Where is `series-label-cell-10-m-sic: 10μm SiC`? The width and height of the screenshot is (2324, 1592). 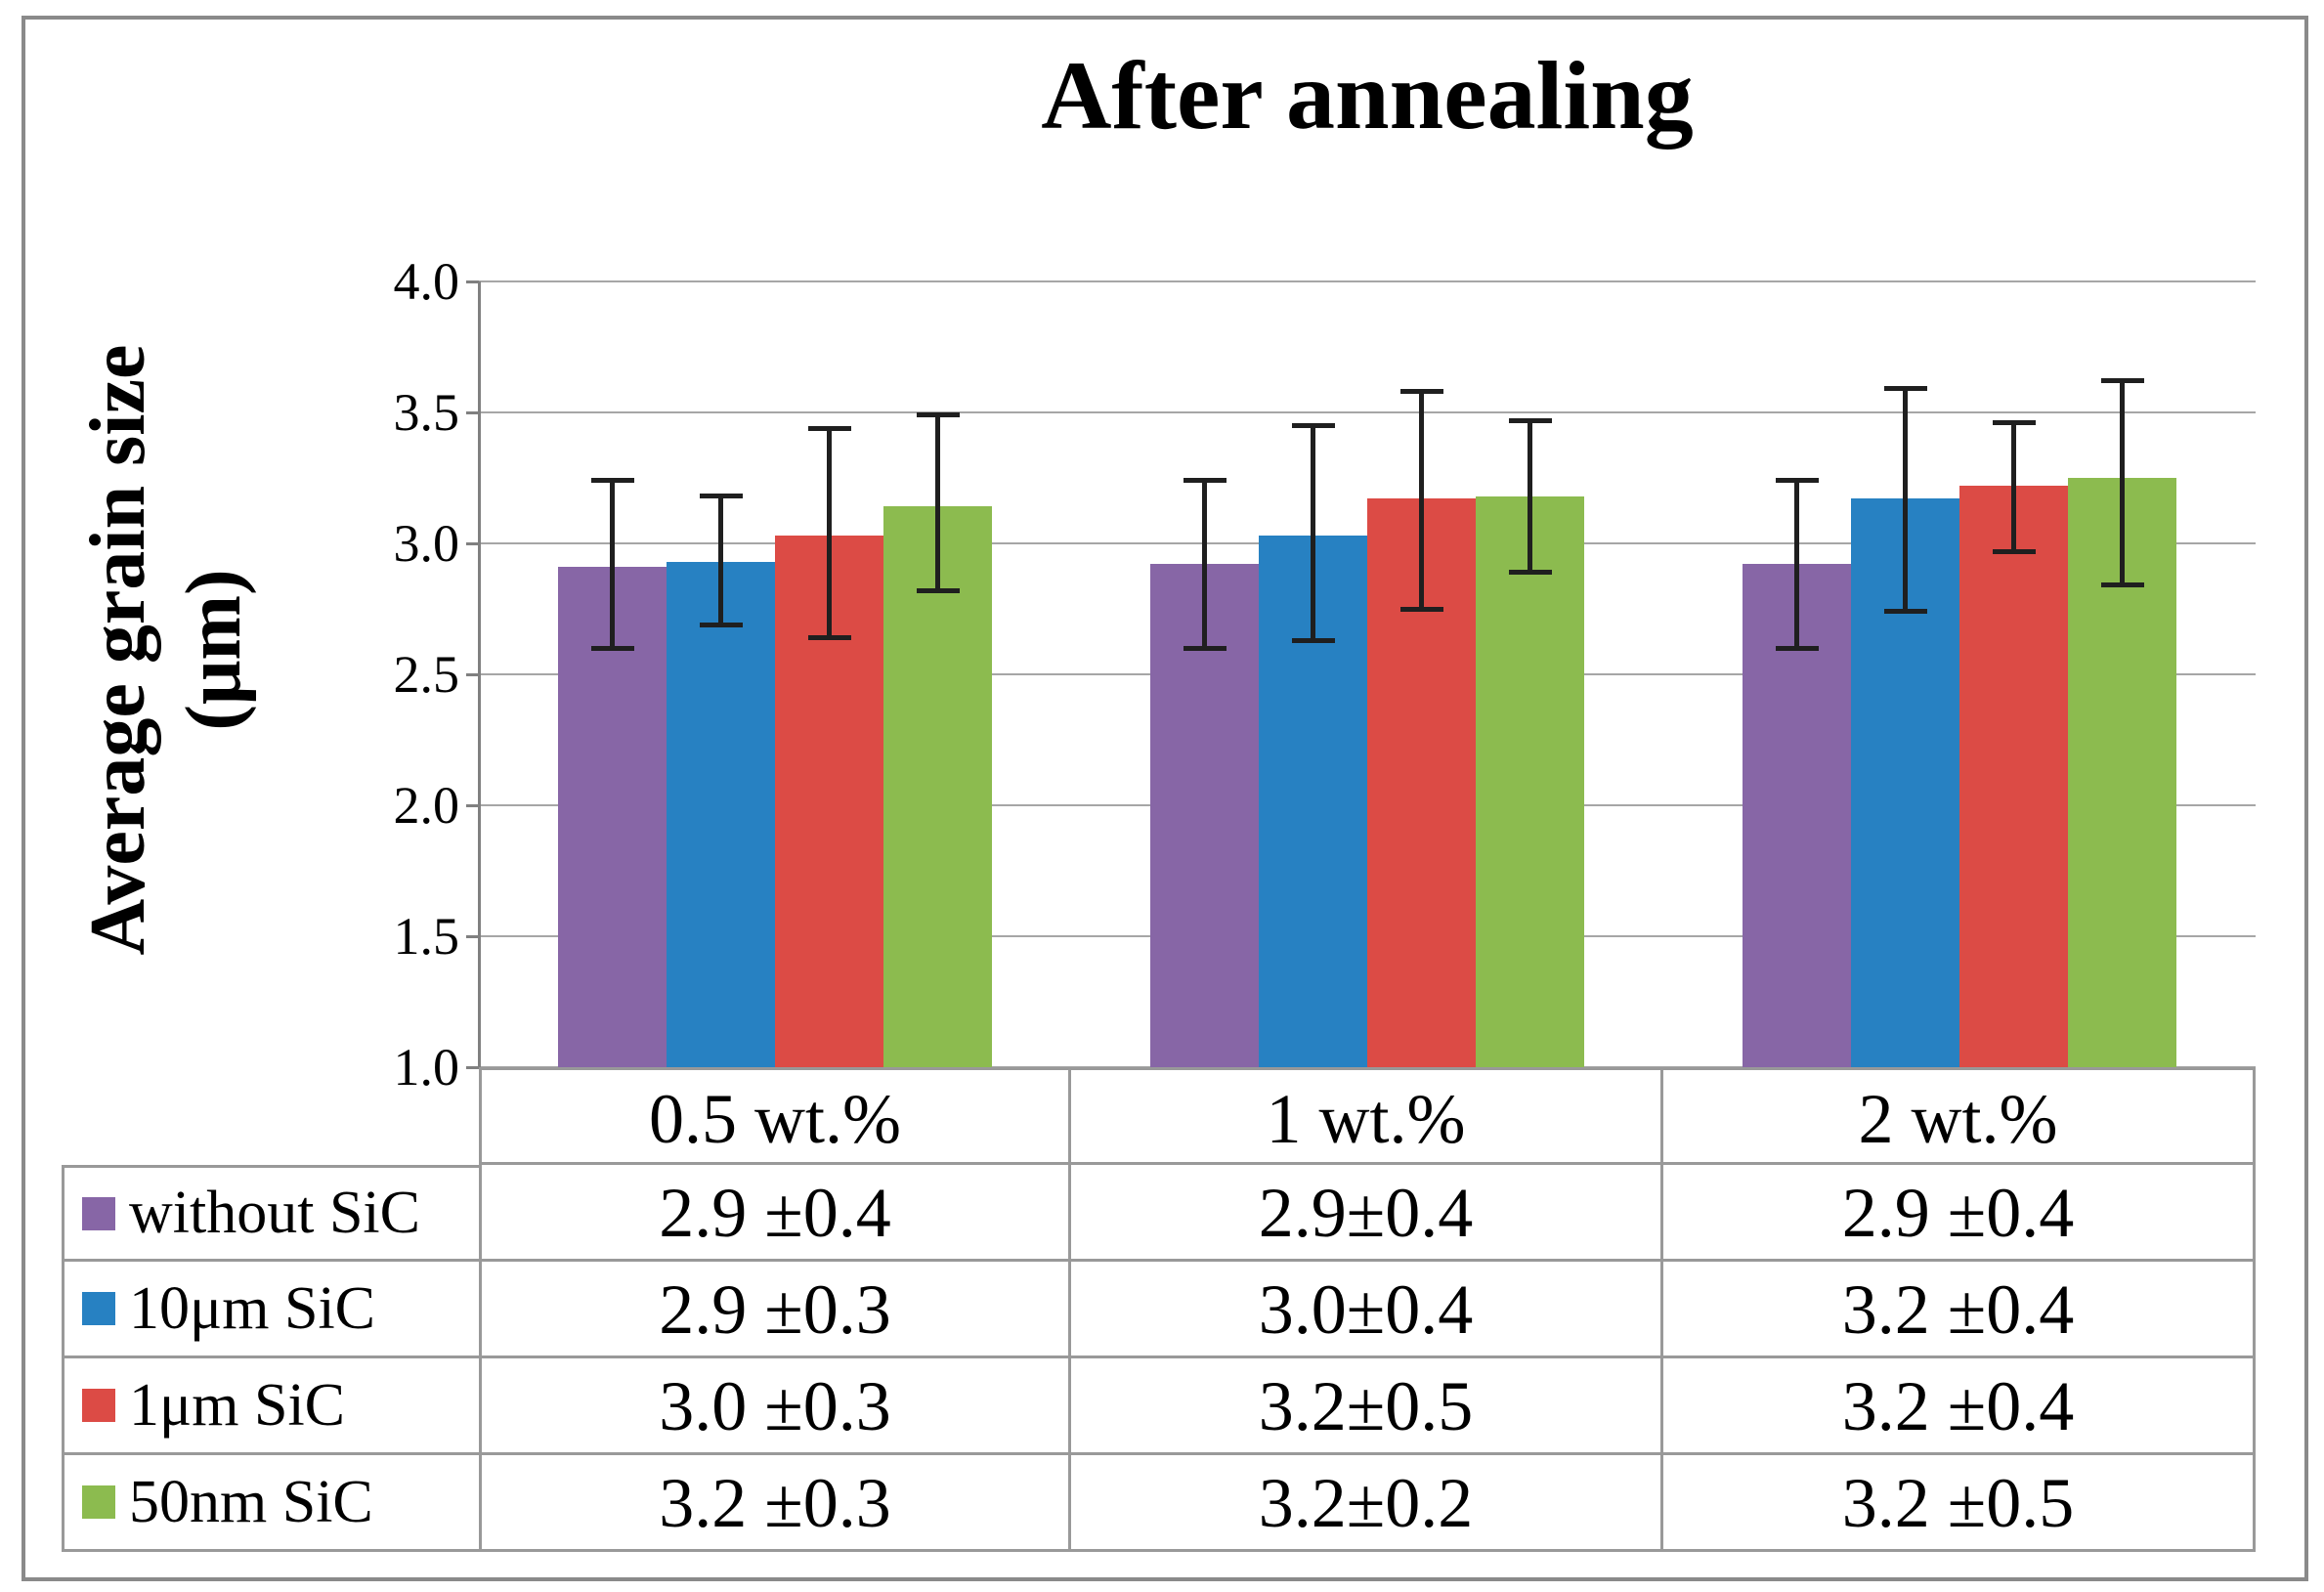 series-label-cell-10-m-sic: 10μm SiC is located at coordinates (270, 1310).